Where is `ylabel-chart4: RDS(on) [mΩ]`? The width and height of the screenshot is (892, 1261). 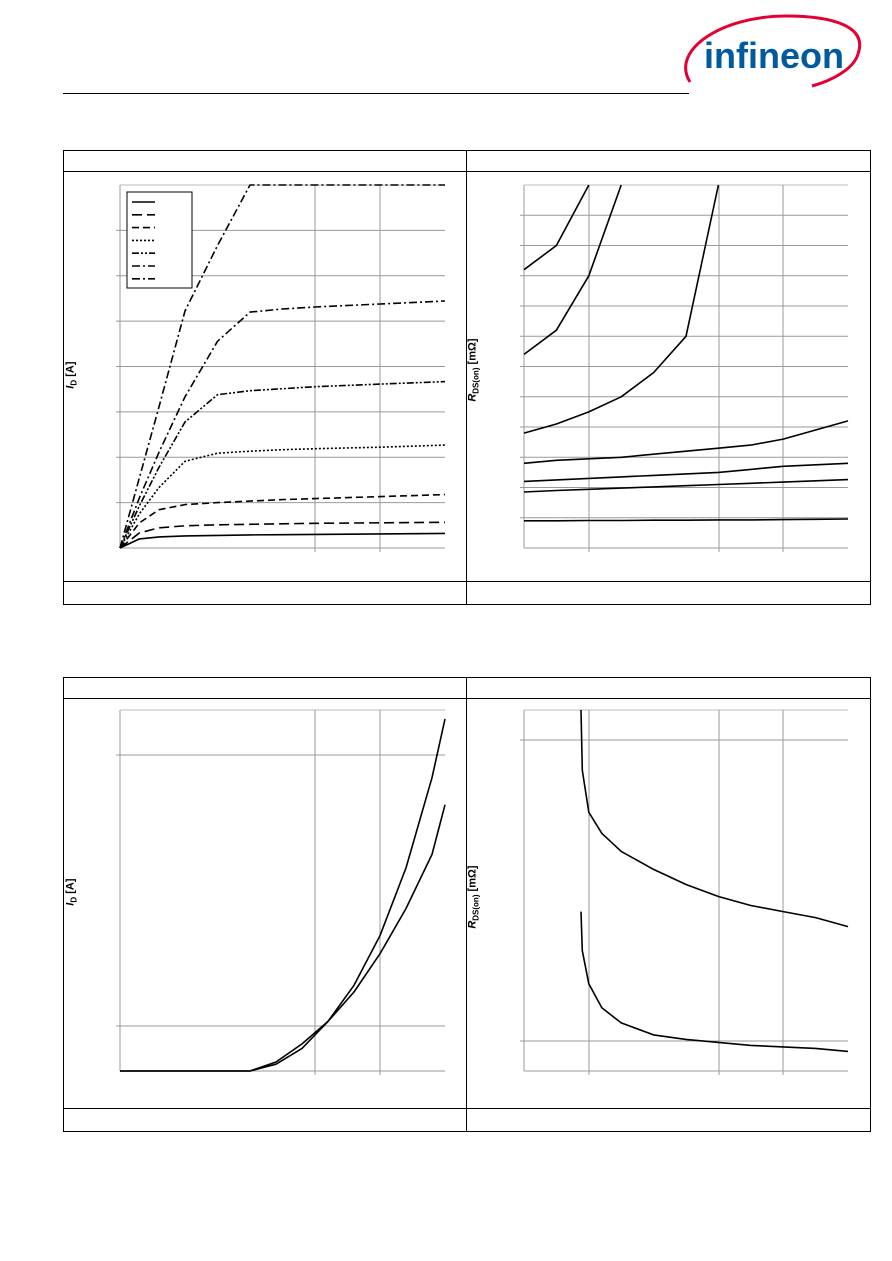
ylabel-chart4: RDS(on) [mΩ] is located at coordinates (473, 897).